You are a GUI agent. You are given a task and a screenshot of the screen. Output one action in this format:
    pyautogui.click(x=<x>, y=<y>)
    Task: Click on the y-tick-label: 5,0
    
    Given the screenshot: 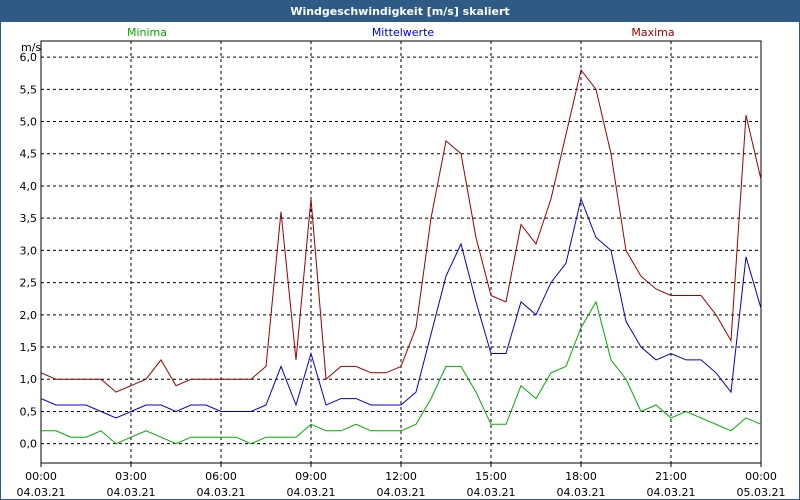 What is the action you would take?
    pyautogui.click(x=29, y=122)
    